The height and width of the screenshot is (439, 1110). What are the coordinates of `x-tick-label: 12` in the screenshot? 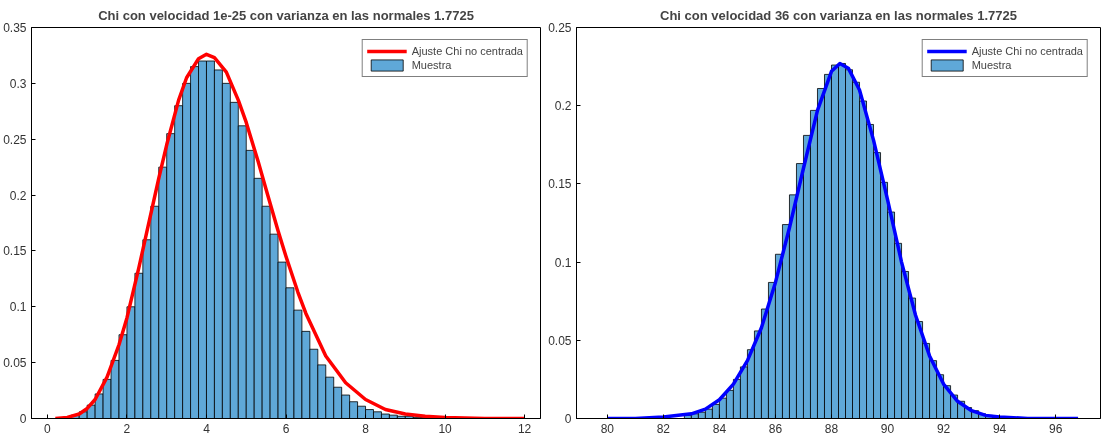 It's located at (524, 428).